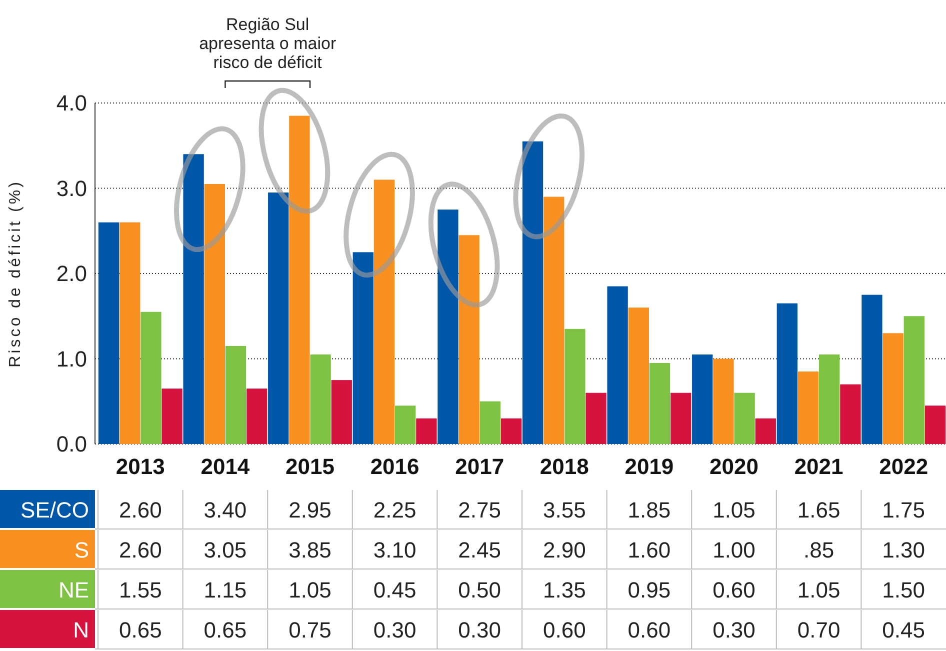 The width and height of the screenshot is (946, 651). I want to click on text: SE/CO, so click(54, 510).